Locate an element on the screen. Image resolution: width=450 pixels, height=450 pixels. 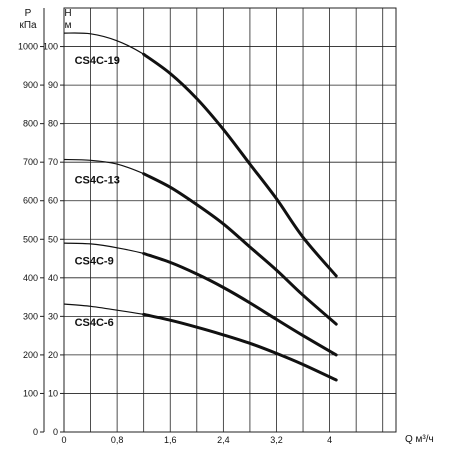
x-tick-label: 3,2 is located at coordinates (276, 440).